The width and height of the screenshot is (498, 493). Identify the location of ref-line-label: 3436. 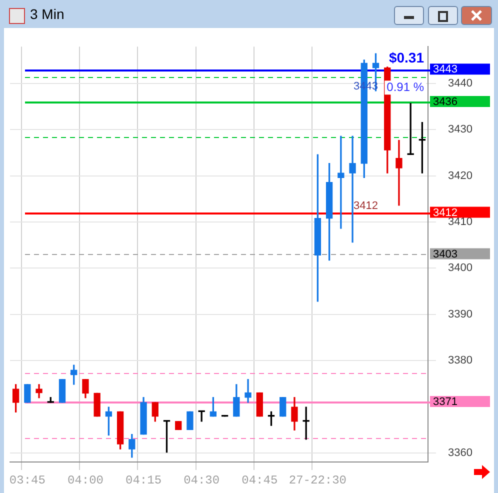
(445, 102).